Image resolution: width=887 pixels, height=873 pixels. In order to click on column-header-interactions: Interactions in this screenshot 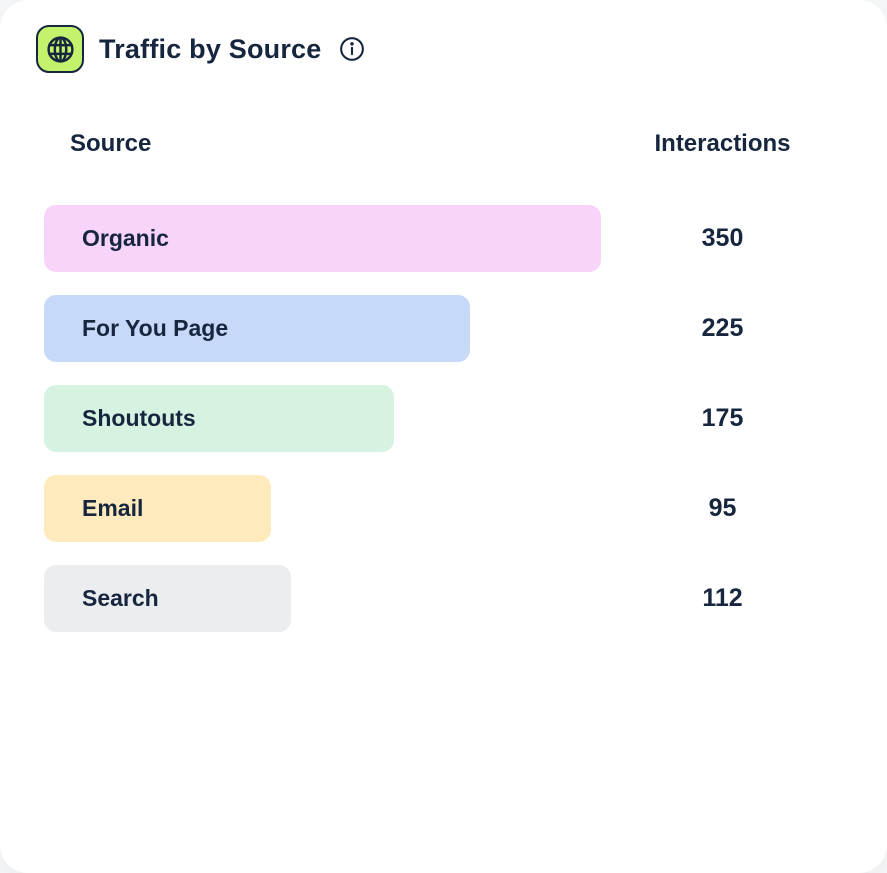, I will do `click(722, 143)`.